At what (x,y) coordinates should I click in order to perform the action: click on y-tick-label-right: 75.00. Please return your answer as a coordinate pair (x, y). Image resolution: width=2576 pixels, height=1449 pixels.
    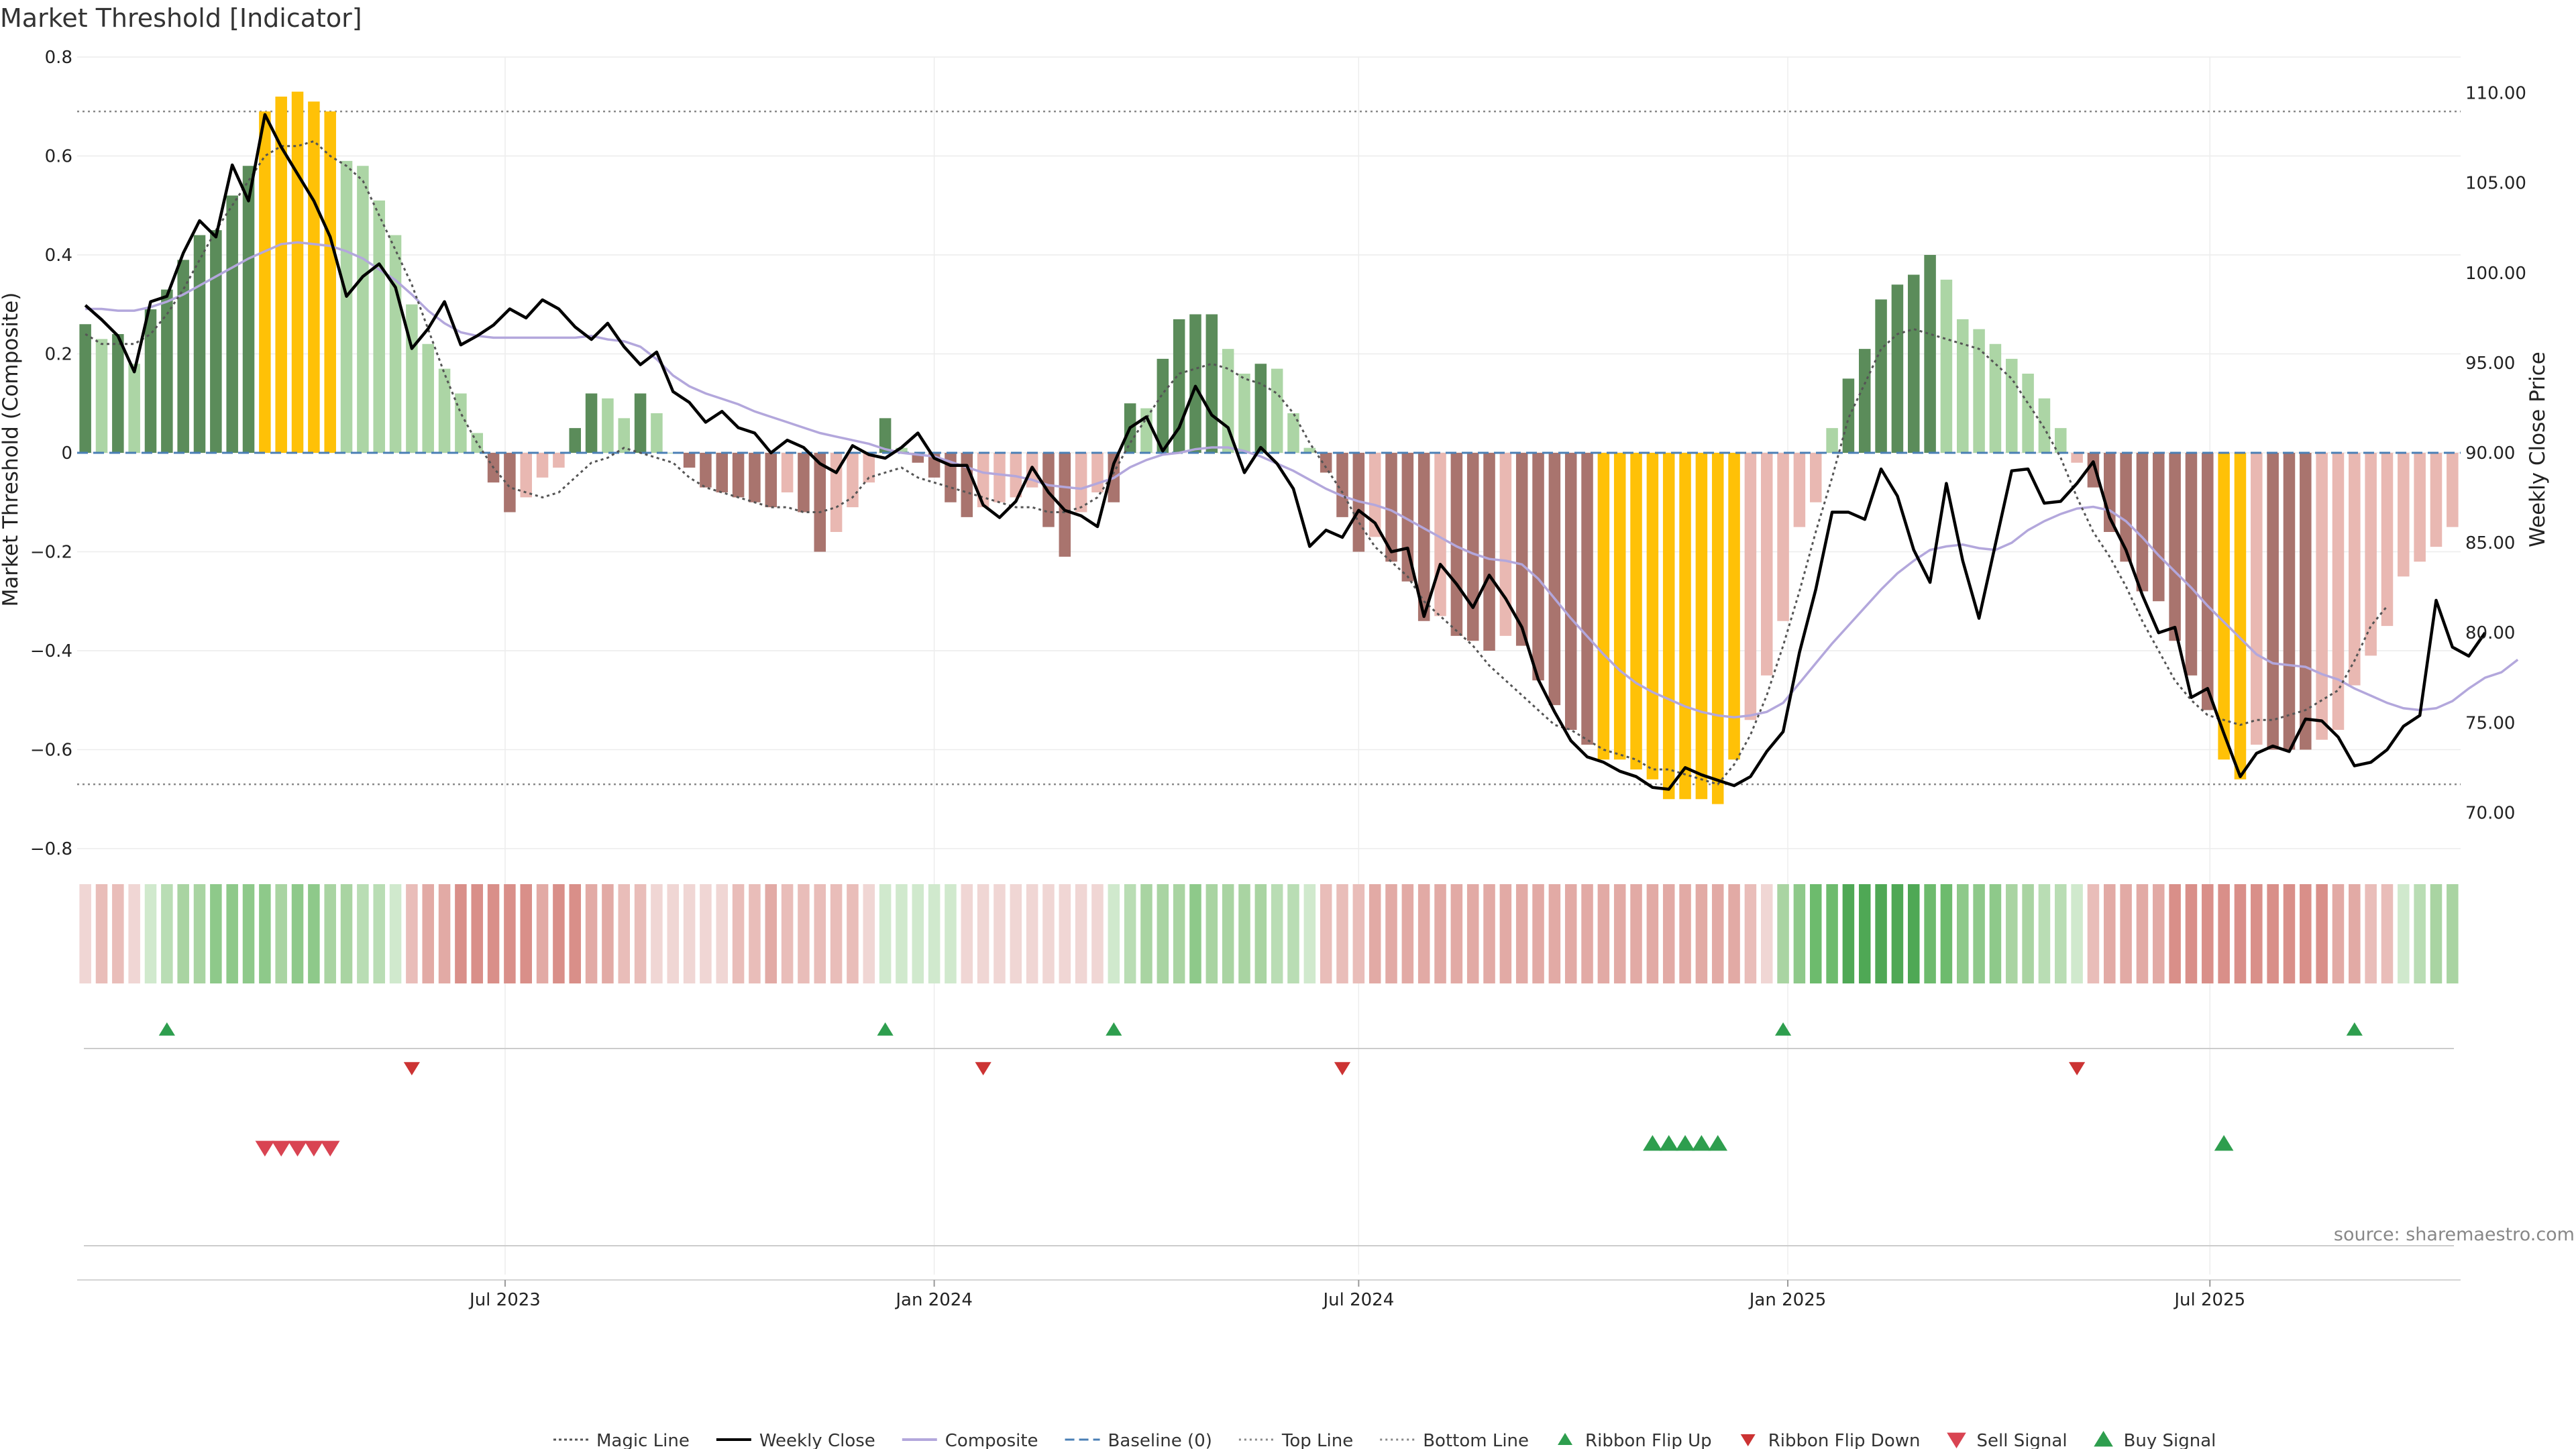
    Looking at the image, I should click on (2490, 723).